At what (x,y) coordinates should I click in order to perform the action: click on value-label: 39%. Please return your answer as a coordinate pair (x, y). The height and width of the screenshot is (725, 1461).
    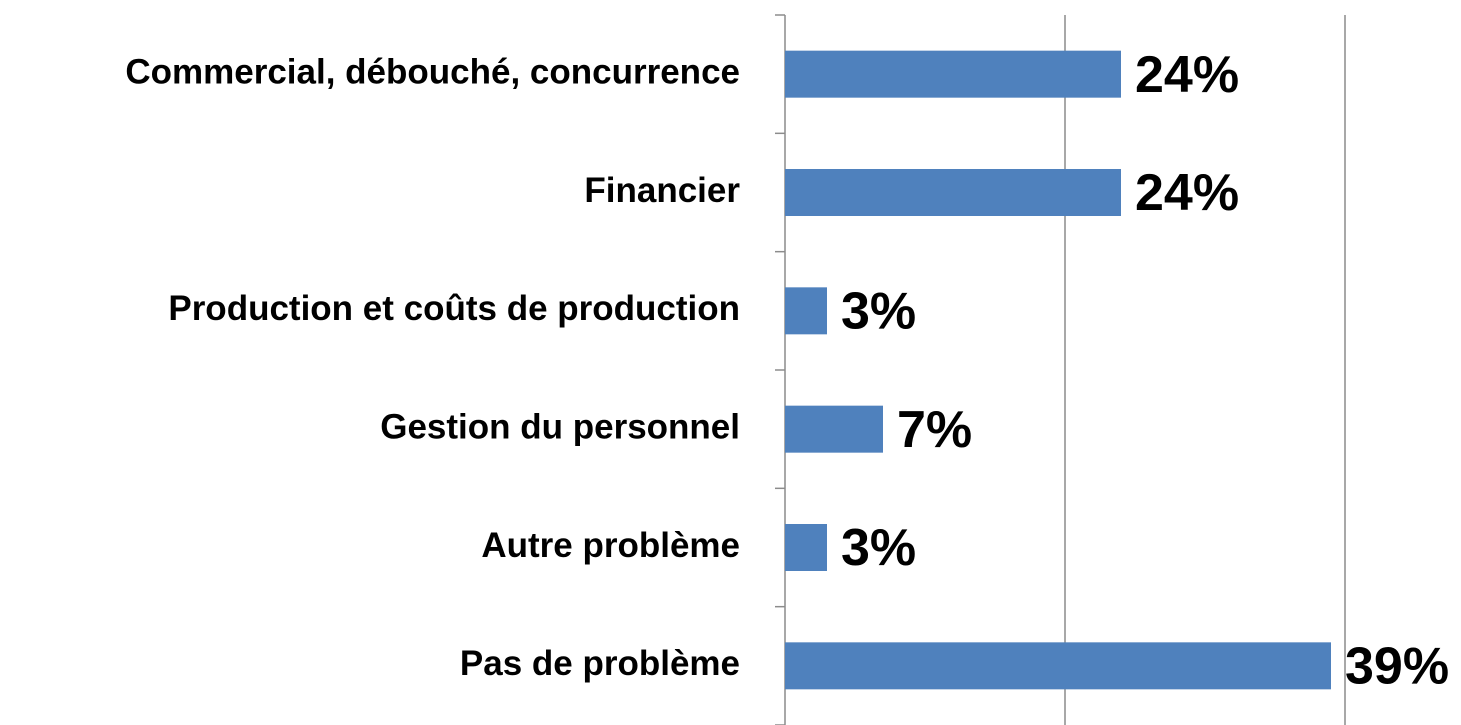
    Looking at the image, I should click on (1397, 667).